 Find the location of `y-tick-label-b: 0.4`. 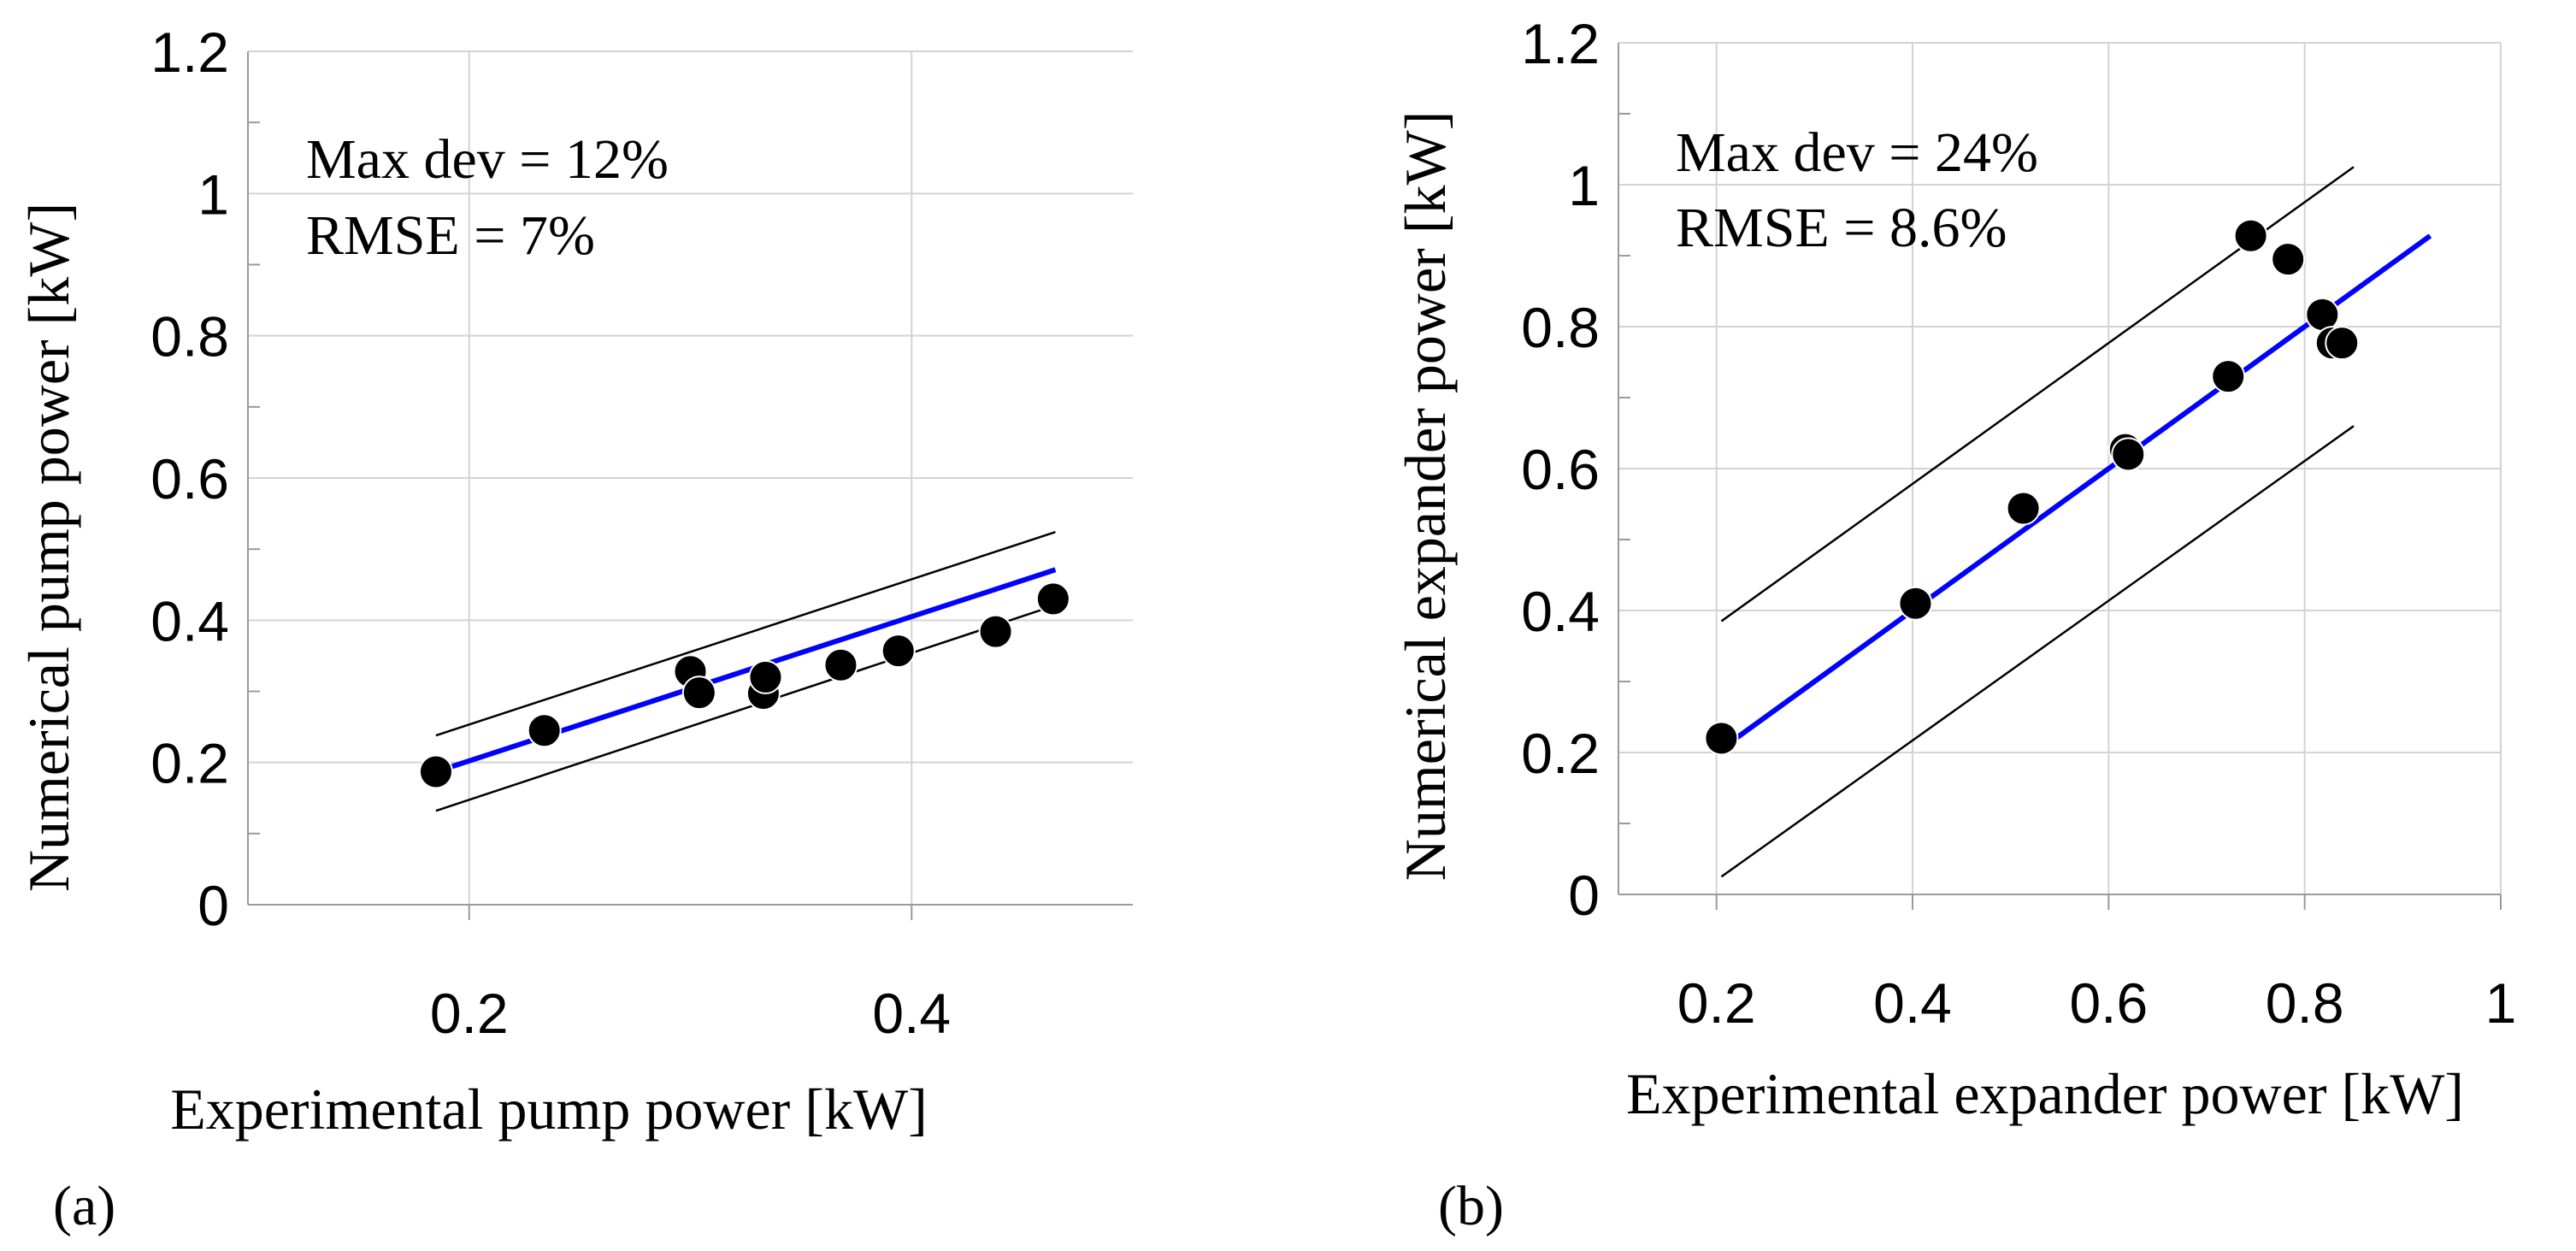

y-tick-label-b: 0.4 is located at coordinates (1560, 611).